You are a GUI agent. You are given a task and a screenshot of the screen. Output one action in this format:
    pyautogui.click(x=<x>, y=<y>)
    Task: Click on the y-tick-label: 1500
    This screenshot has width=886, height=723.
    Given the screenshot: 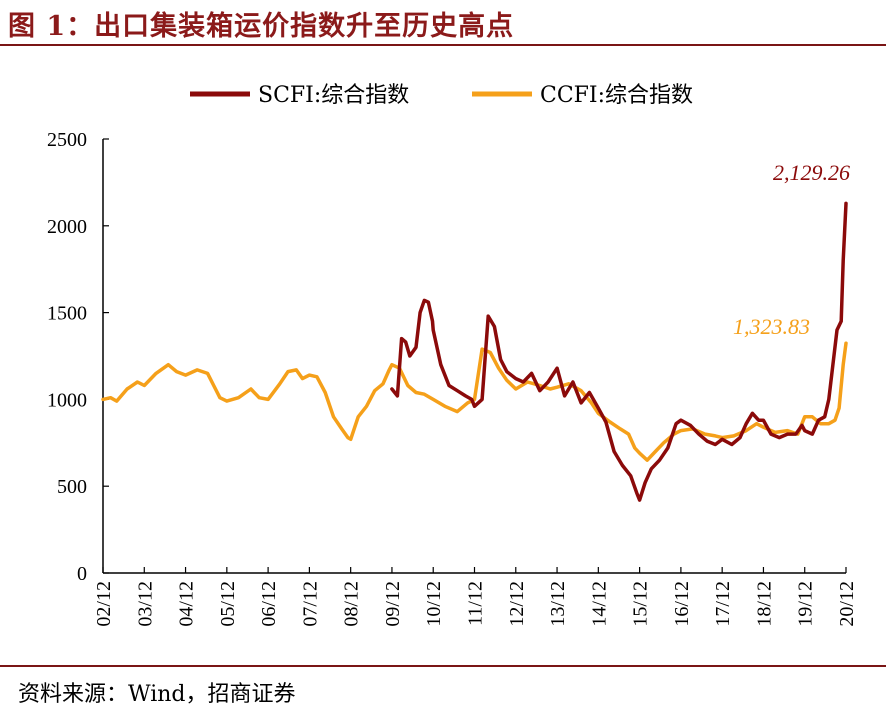 What is the action you would take?
    pyautogui.click(x=67, y=314)
    